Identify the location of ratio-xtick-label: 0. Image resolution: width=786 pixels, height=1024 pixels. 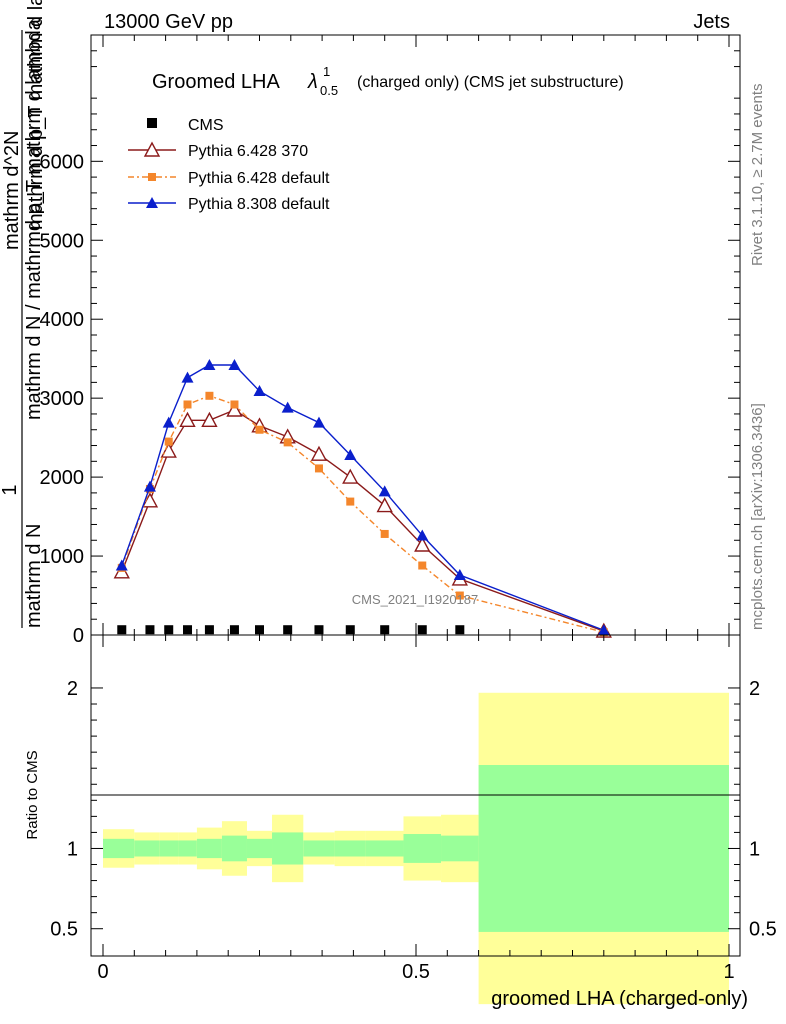
(102, 972).